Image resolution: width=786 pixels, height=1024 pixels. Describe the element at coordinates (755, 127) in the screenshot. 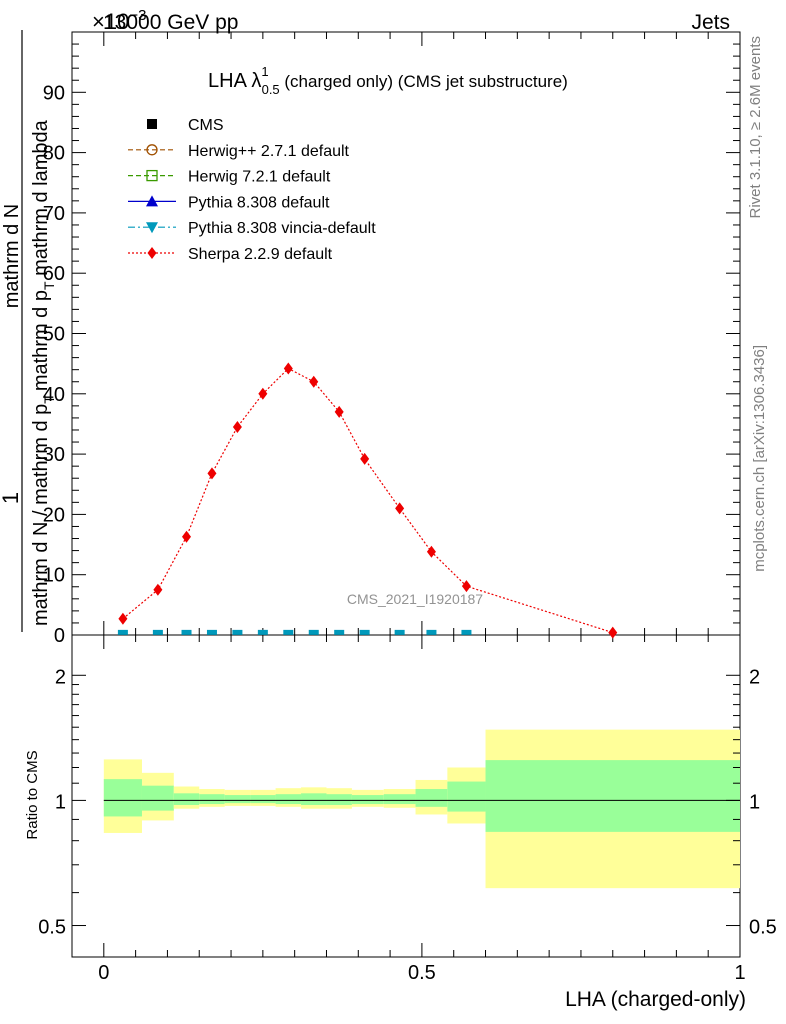

I see `rivet-version-label: Rivet 3.1.10, ≥ 2.6M events` at that location.